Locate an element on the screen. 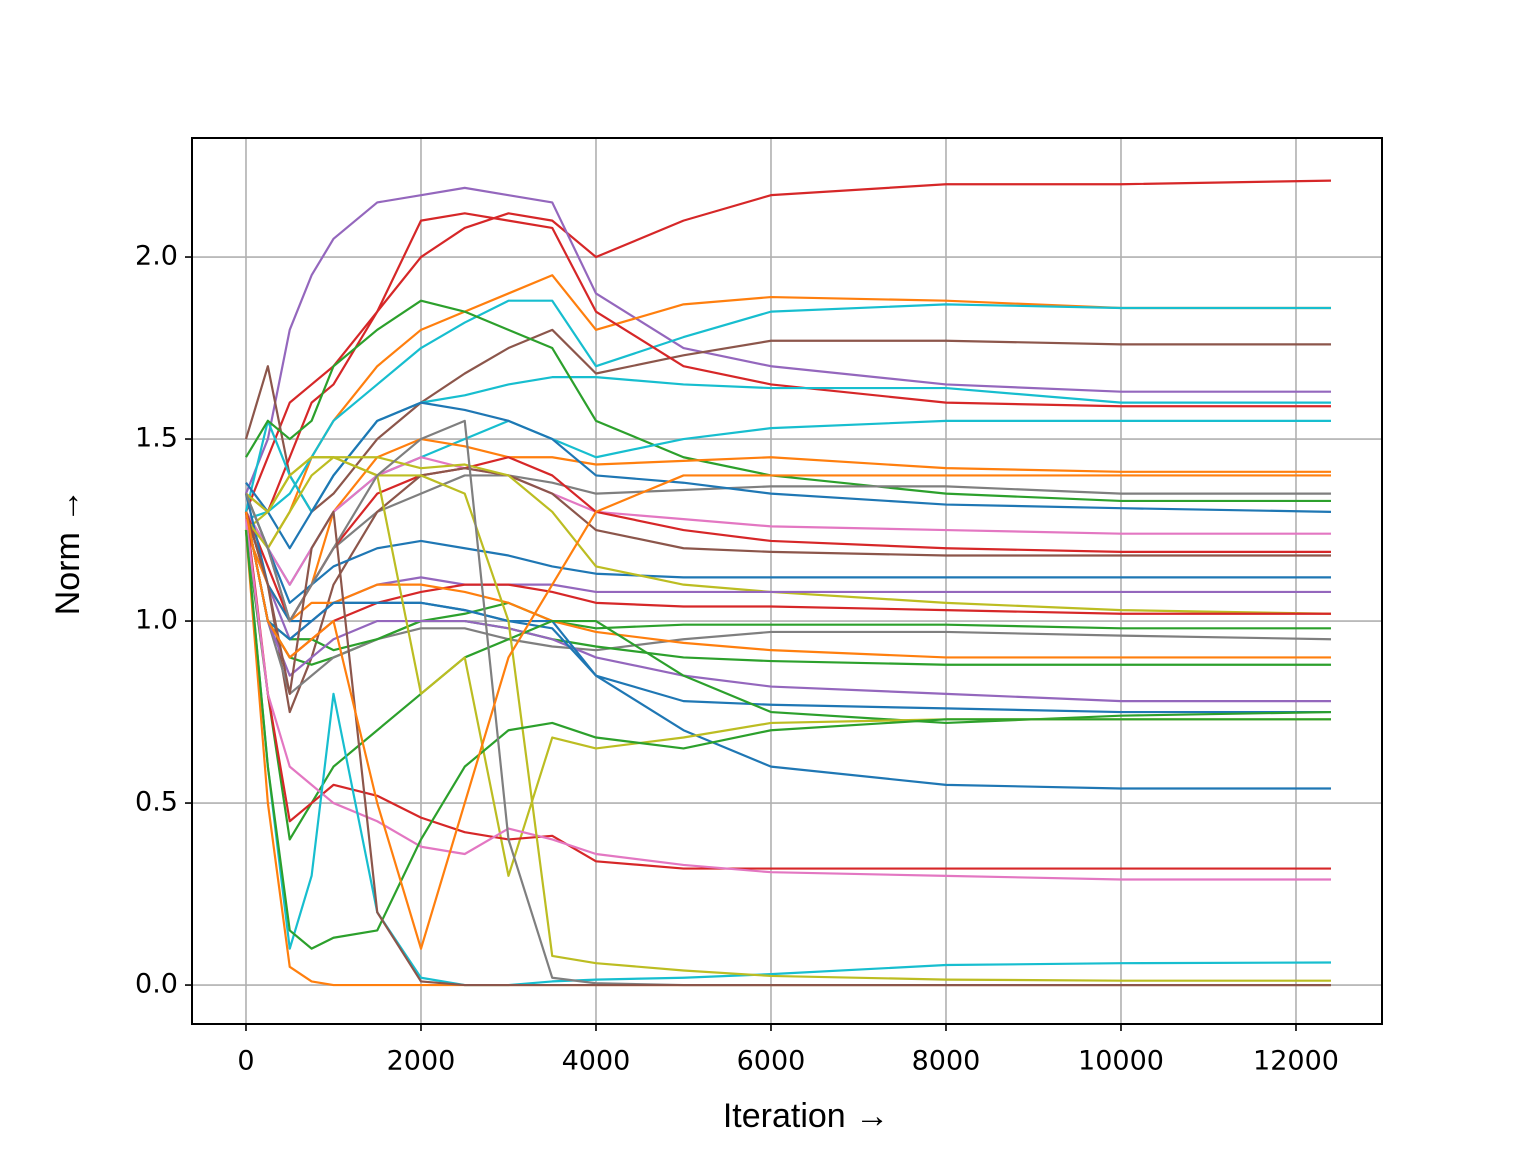 The image size is (1536, 1156). y-tick-label: 1.5 is located at coordinates (156, 438).